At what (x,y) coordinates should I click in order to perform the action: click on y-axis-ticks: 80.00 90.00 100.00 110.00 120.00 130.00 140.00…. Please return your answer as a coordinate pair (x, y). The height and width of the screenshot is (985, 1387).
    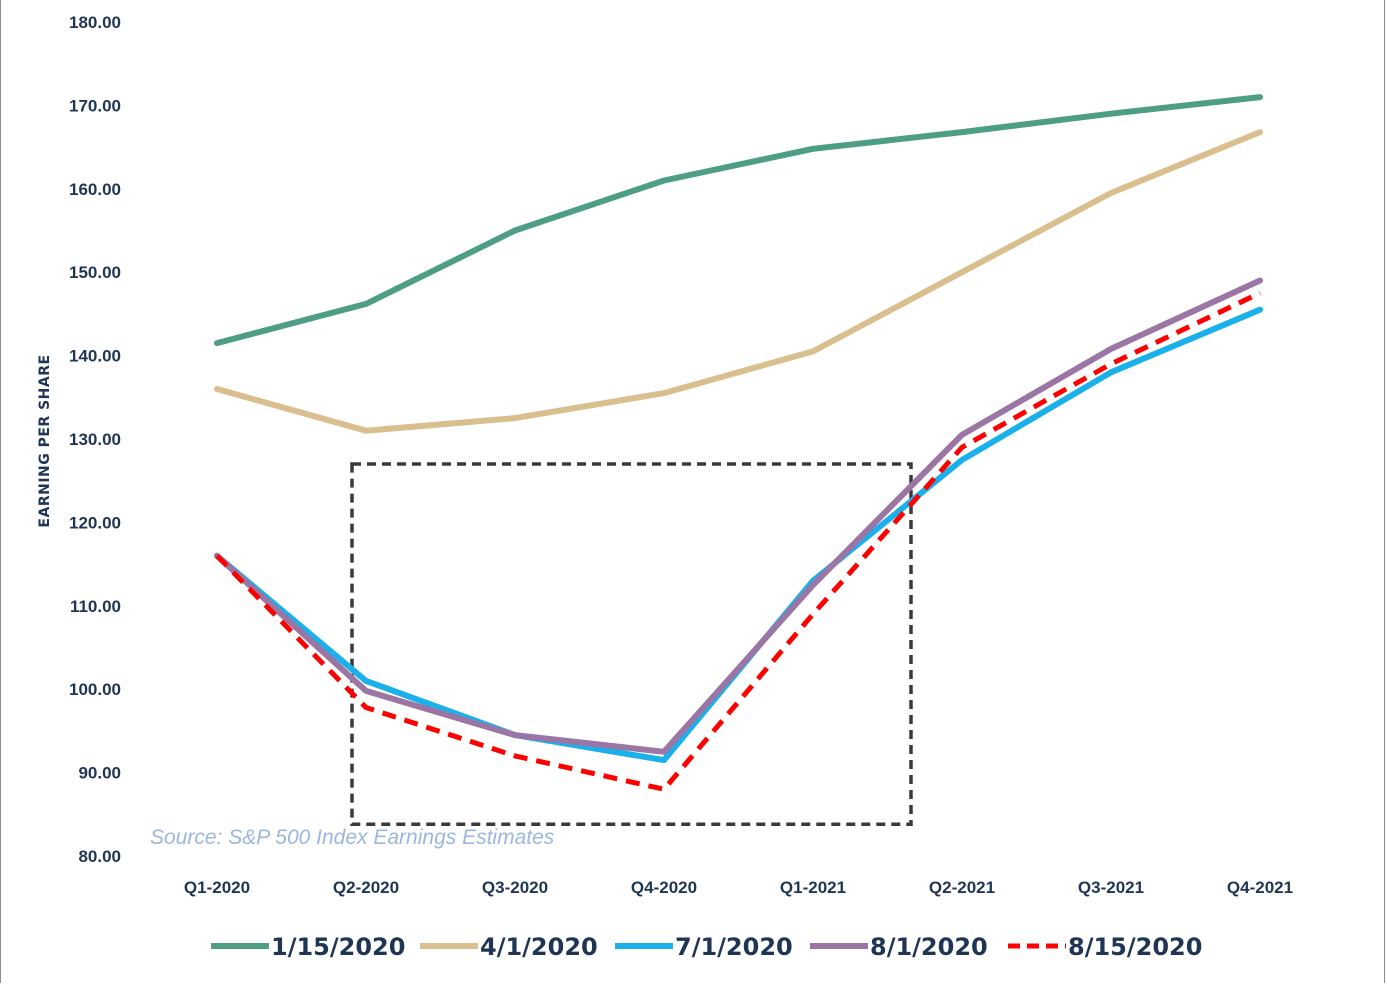
    Looking at the image, I should click on (95, 439).